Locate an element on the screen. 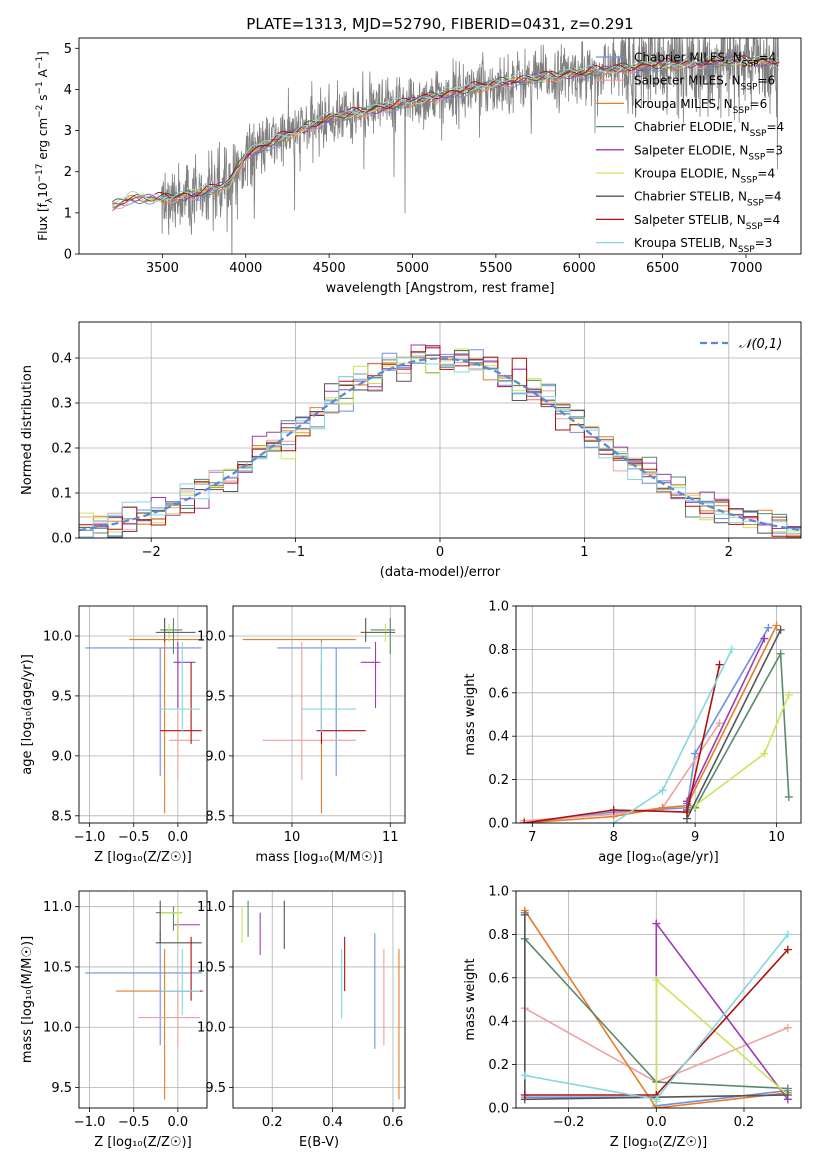 The image size is (819, 1170). y-tick-label: 8.5 is located at coordinates (61, 816).